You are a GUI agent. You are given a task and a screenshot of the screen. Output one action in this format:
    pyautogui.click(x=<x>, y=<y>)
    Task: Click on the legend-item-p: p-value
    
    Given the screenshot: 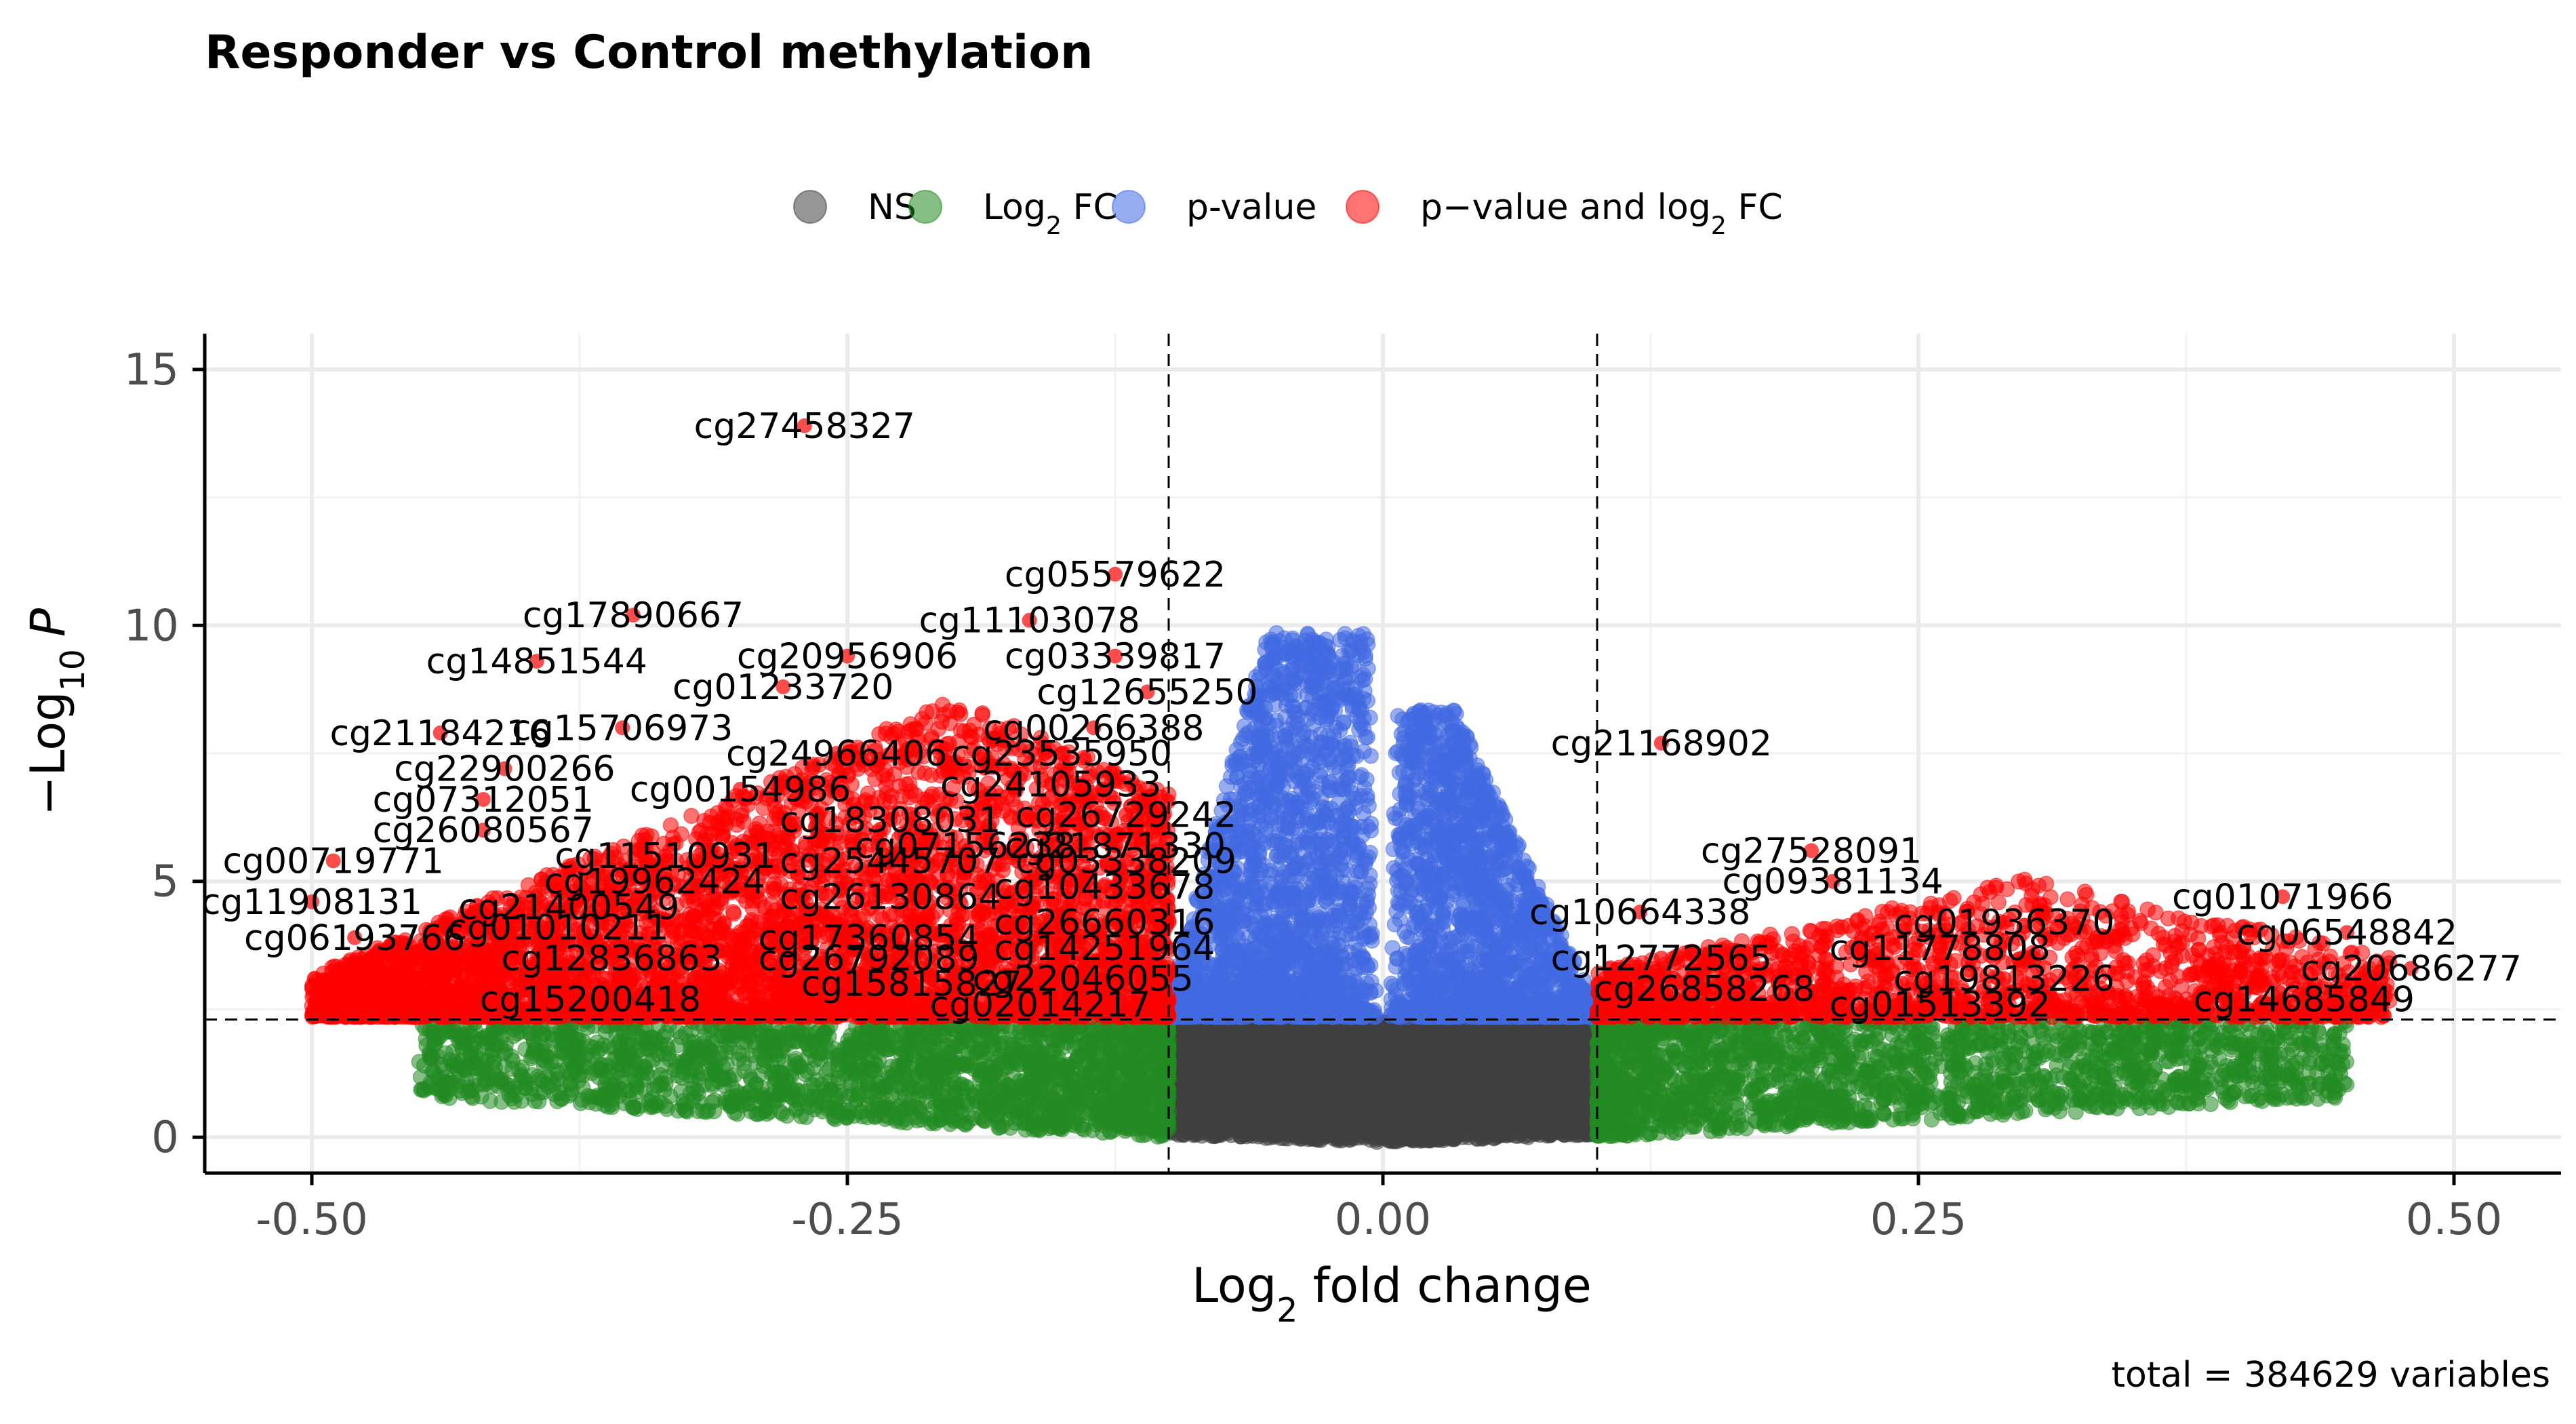 What is the action you would take?
    pyautogui.click(x=1214, y=207)
    